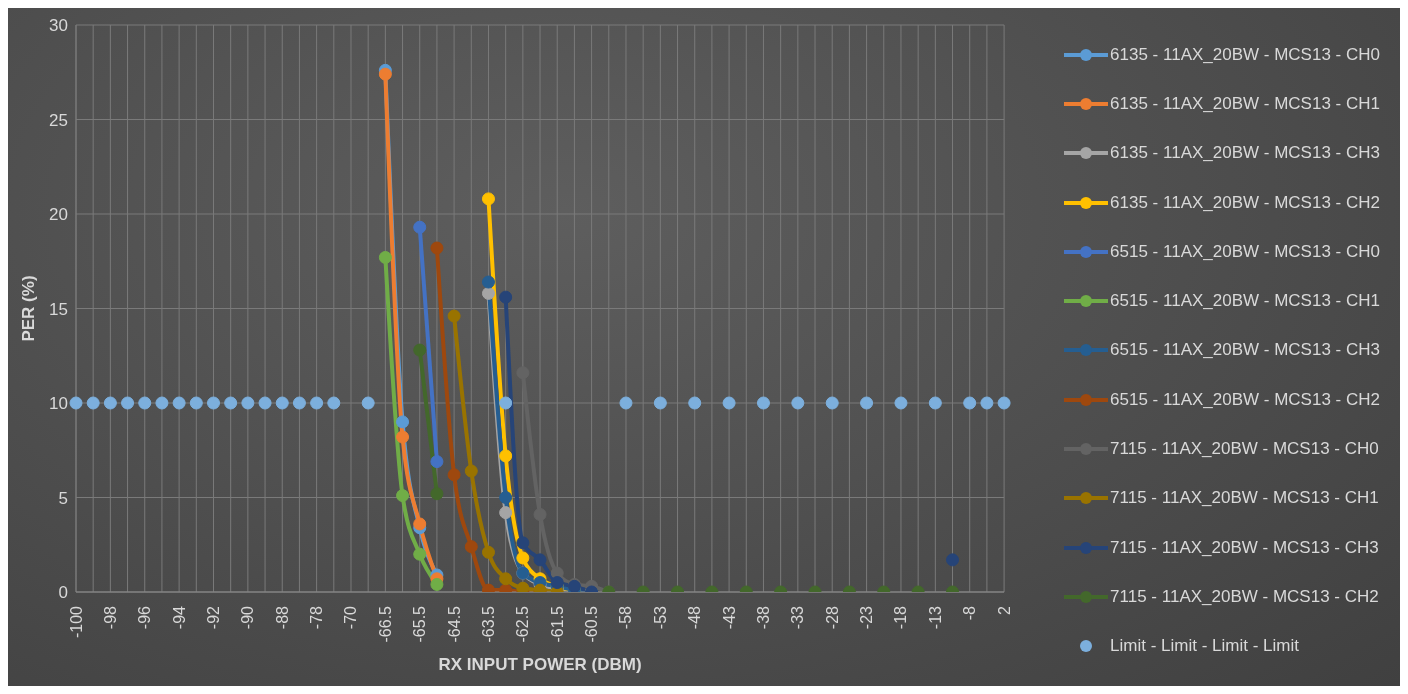  Describe the element at coordinates (763, 617) in the screenshot. I see `x-tick-label: -38` at that location.